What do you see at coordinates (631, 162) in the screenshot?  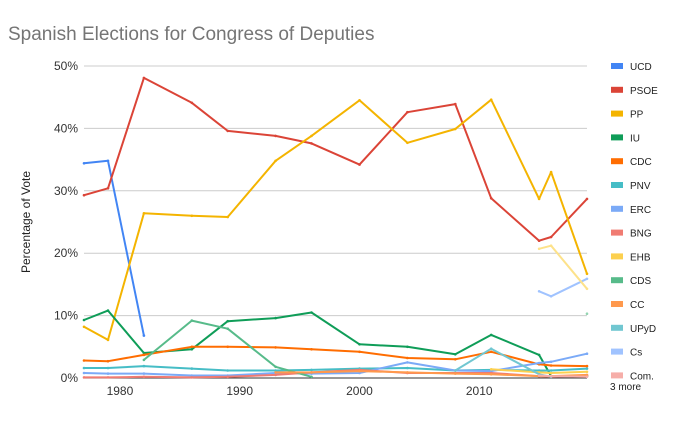 I see `legend-item: CDC` at bounding box center [631, 162].